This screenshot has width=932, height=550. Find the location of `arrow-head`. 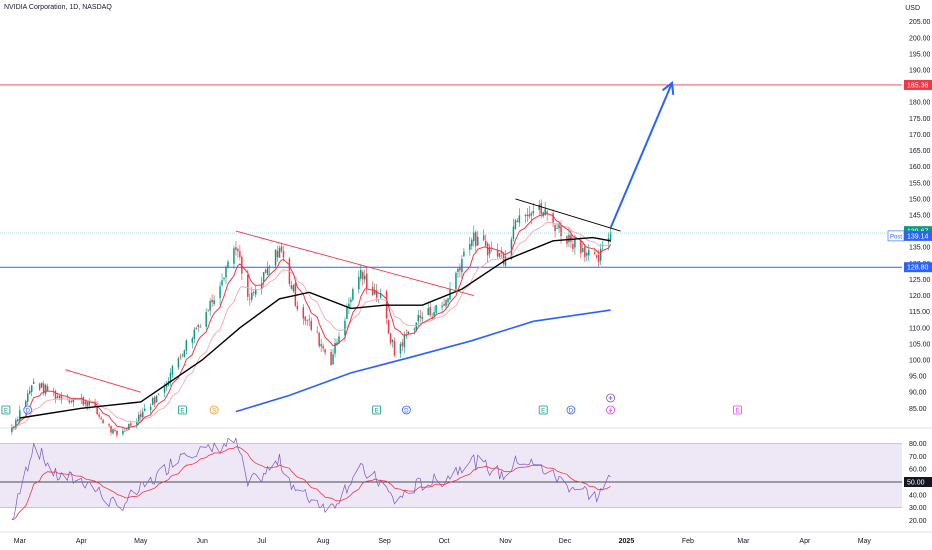

arrow-head is located at coordinates (668, 87).